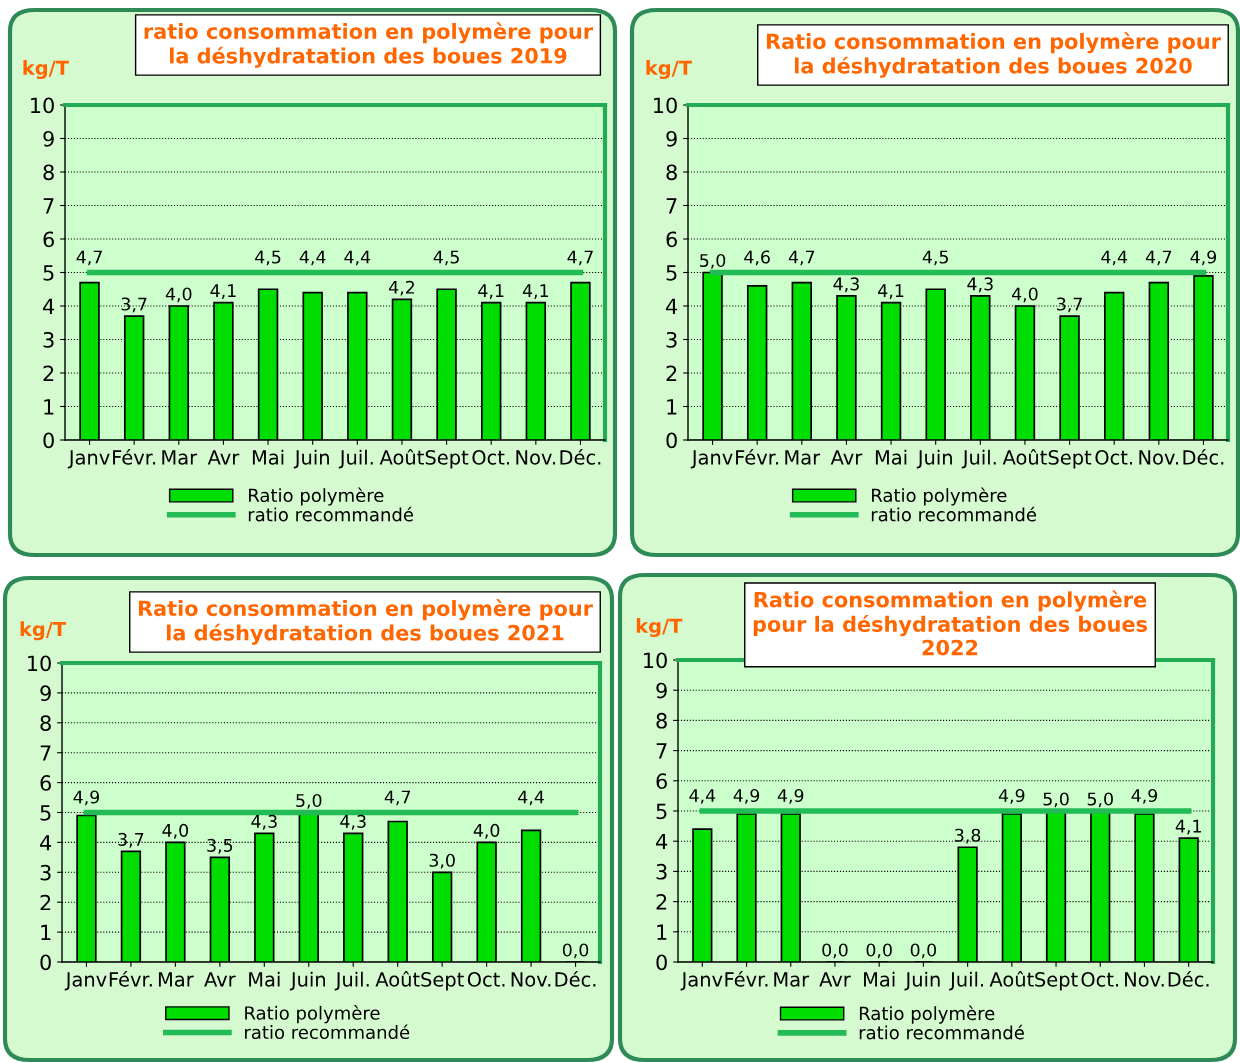 This screenshot has height=1063, width=1240. Describe the element at coordinates (846, 285) in the screenshot. I see `data-label: 4,3` at that location.